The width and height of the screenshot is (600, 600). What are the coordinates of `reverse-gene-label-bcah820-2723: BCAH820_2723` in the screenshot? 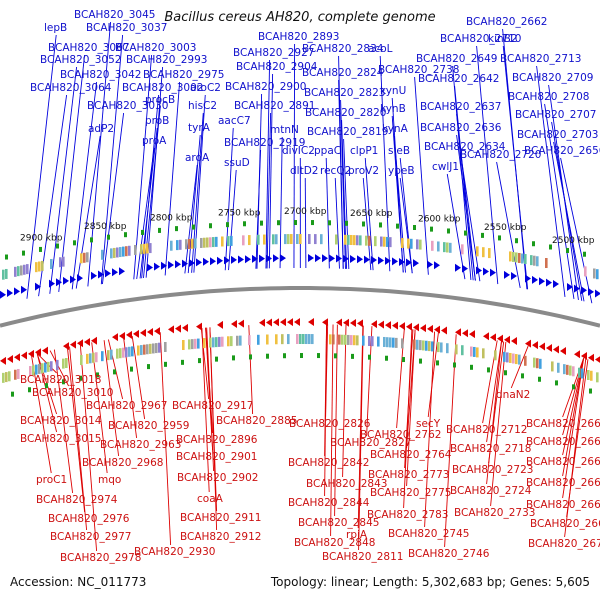 It's located at (492, 470).